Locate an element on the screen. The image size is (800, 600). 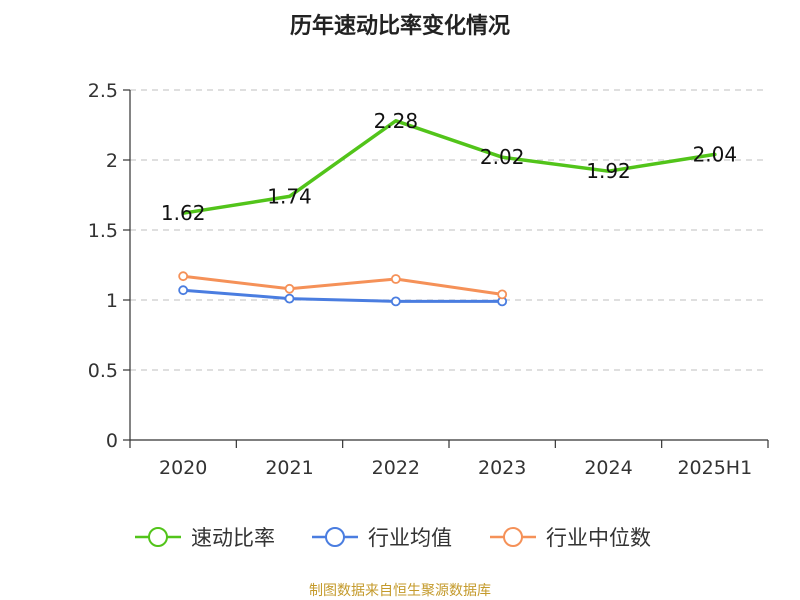
legend-label: 行业均值 is located at coordinates (410, 538).